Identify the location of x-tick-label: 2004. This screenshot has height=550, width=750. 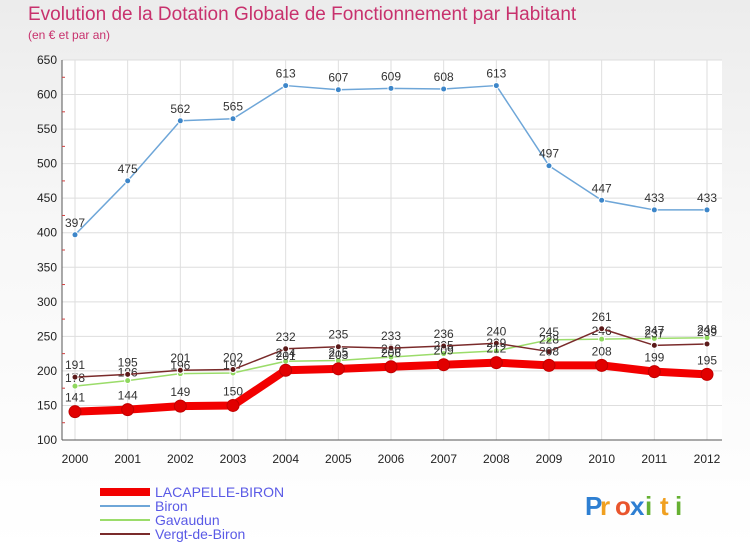
(285, 459).